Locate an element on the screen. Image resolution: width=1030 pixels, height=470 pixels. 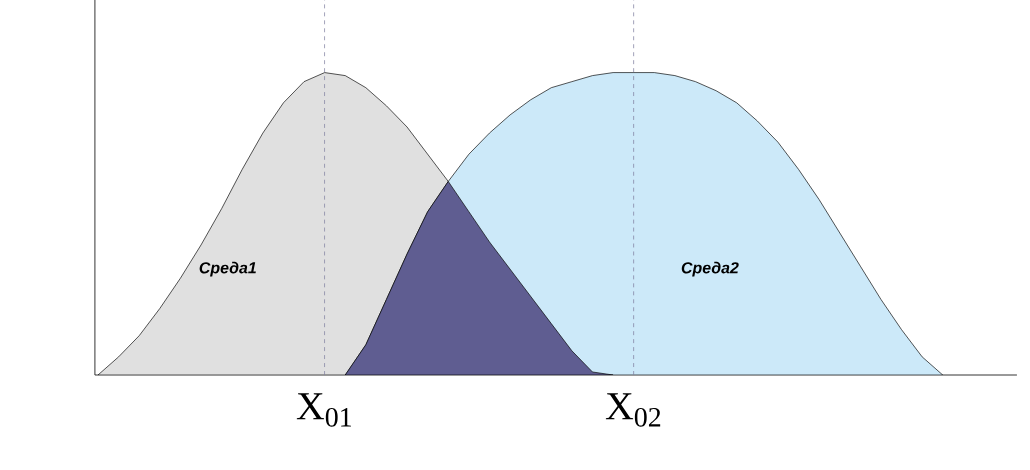
series-label: Среда2 is located at coordinates (710, 269).